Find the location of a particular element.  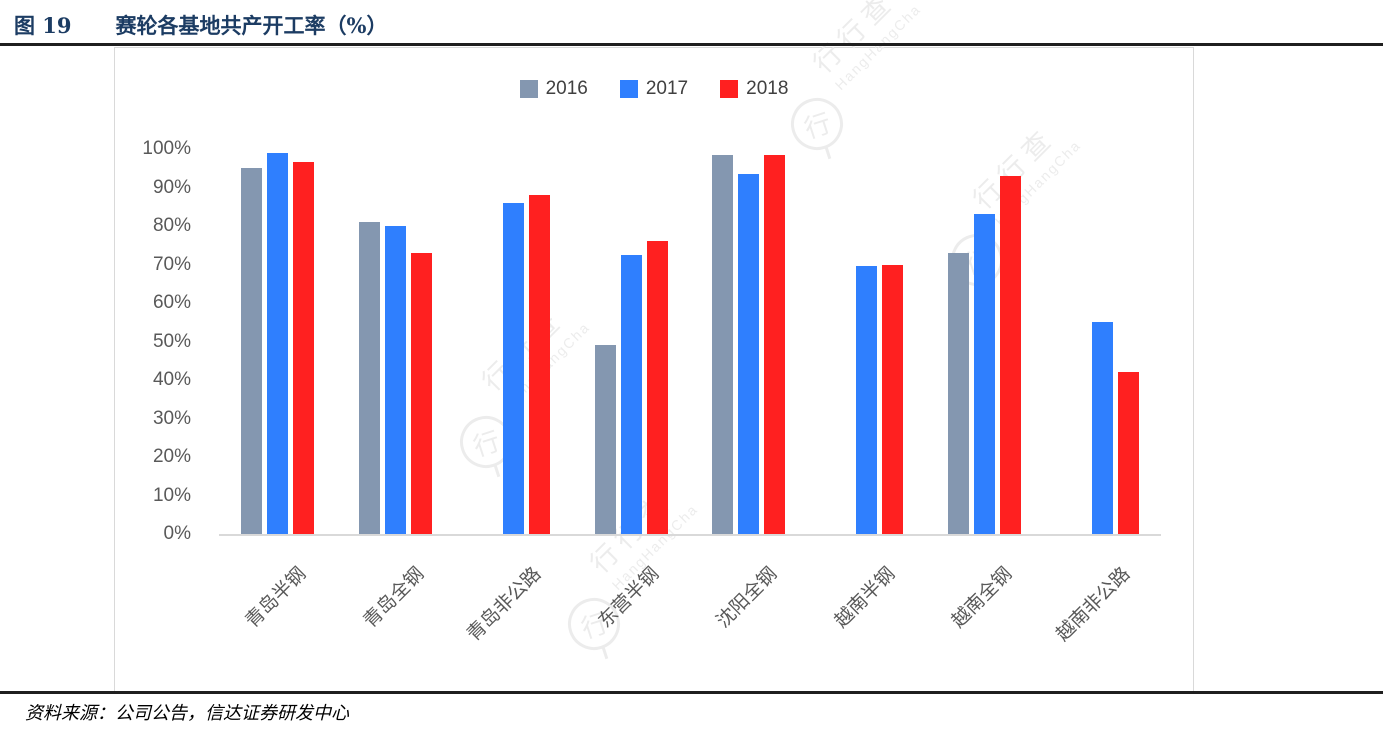

y-tick-label: 0% is located at coordinates (177, 533).